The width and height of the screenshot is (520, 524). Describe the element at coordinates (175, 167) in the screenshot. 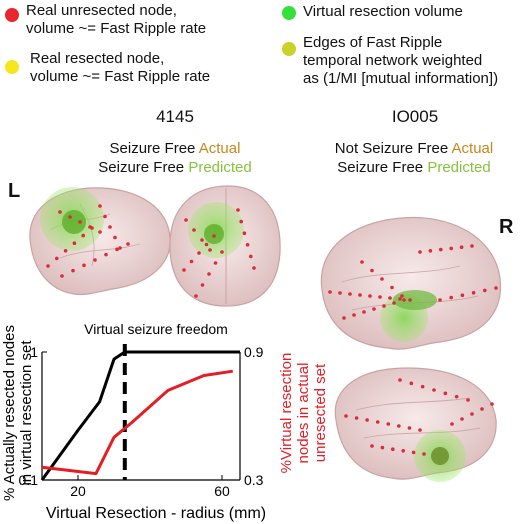

I see `patient-1-predicted: Seizure Free Predicted` at that location.